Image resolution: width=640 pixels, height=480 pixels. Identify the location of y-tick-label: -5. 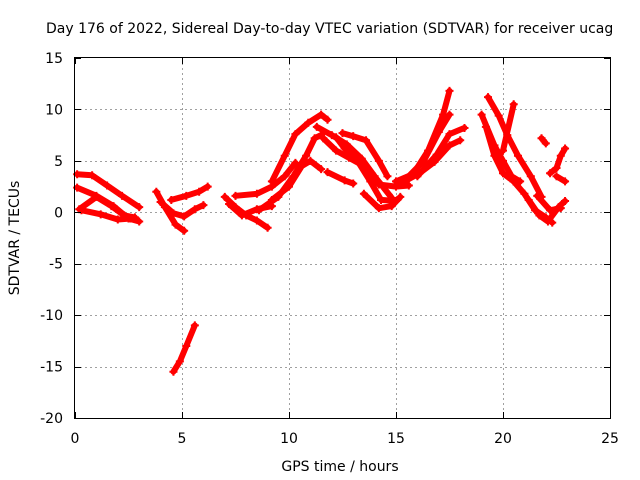
(56, 265).